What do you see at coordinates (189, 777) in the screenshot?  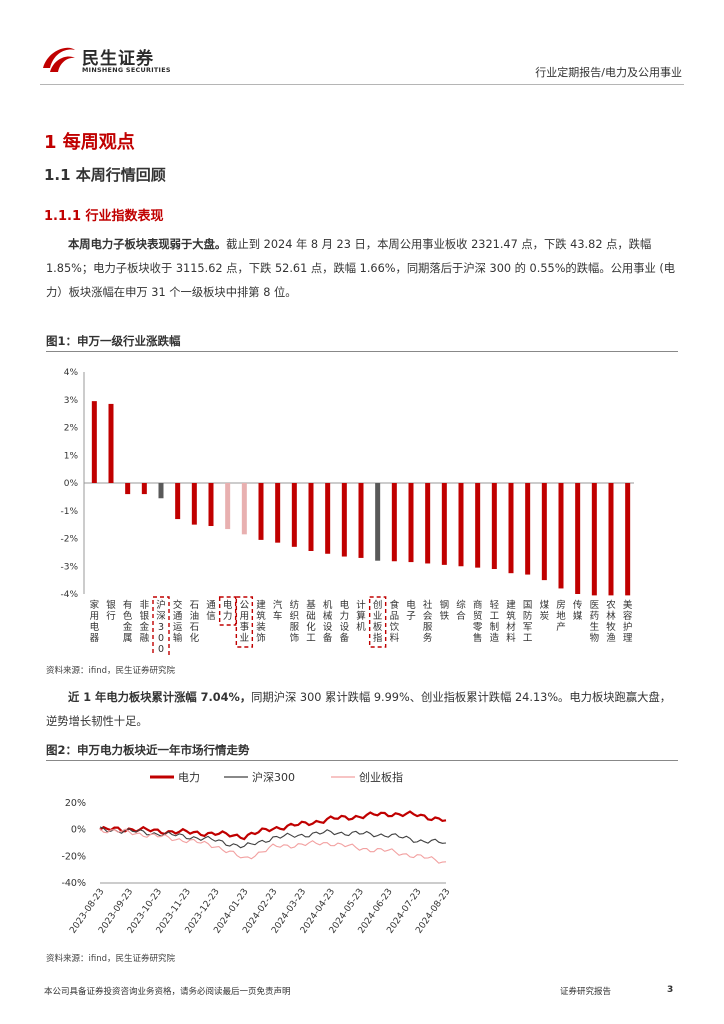 I see `legend-label: 电力` at bounding box center [189, 777].